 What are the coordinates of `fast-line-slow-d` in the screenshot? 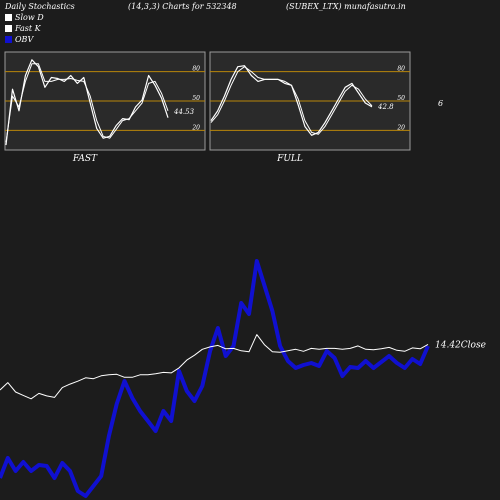 It's located at (87, 103).